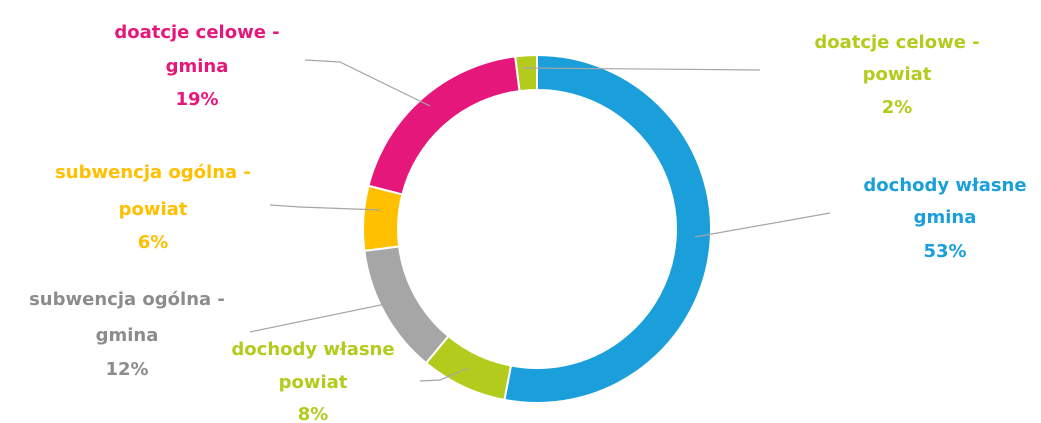  Describe the element at coordinates (196, 49) in the screenshot. I see `category-label: doatcje celowe - gmina` at that location.